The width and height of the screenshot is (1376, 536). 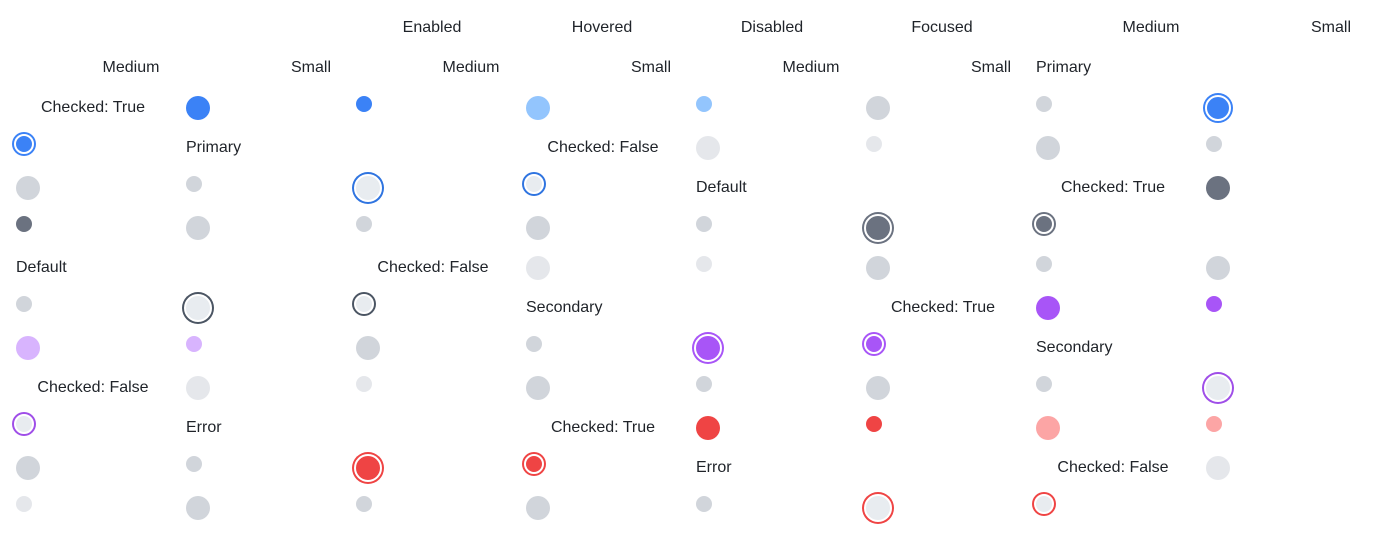 I want to click on radio-error-disabled-unchecked-small, so click(x=704, y=504).